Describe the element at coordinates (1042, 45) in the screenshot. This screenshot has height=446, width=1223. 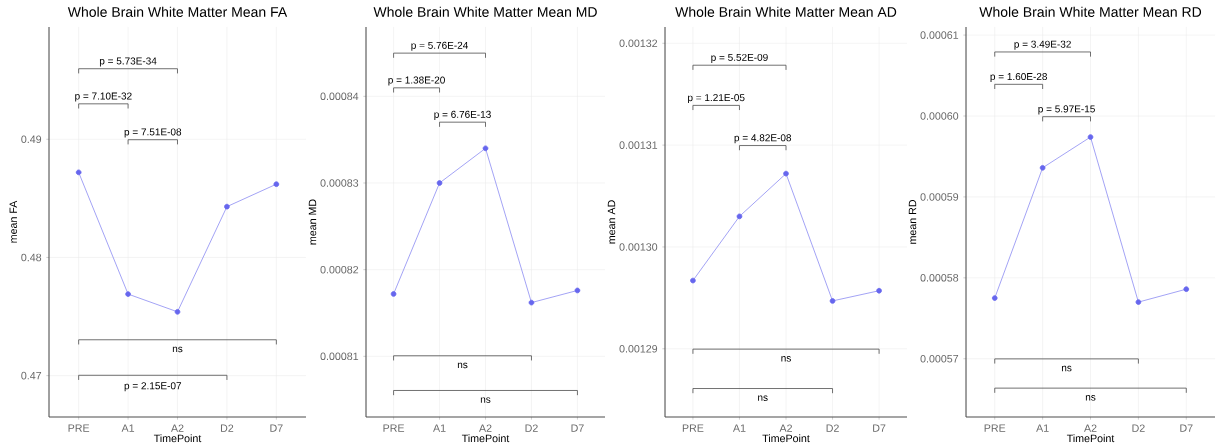
I see `annotation: p = 3.49E-32` at that location.